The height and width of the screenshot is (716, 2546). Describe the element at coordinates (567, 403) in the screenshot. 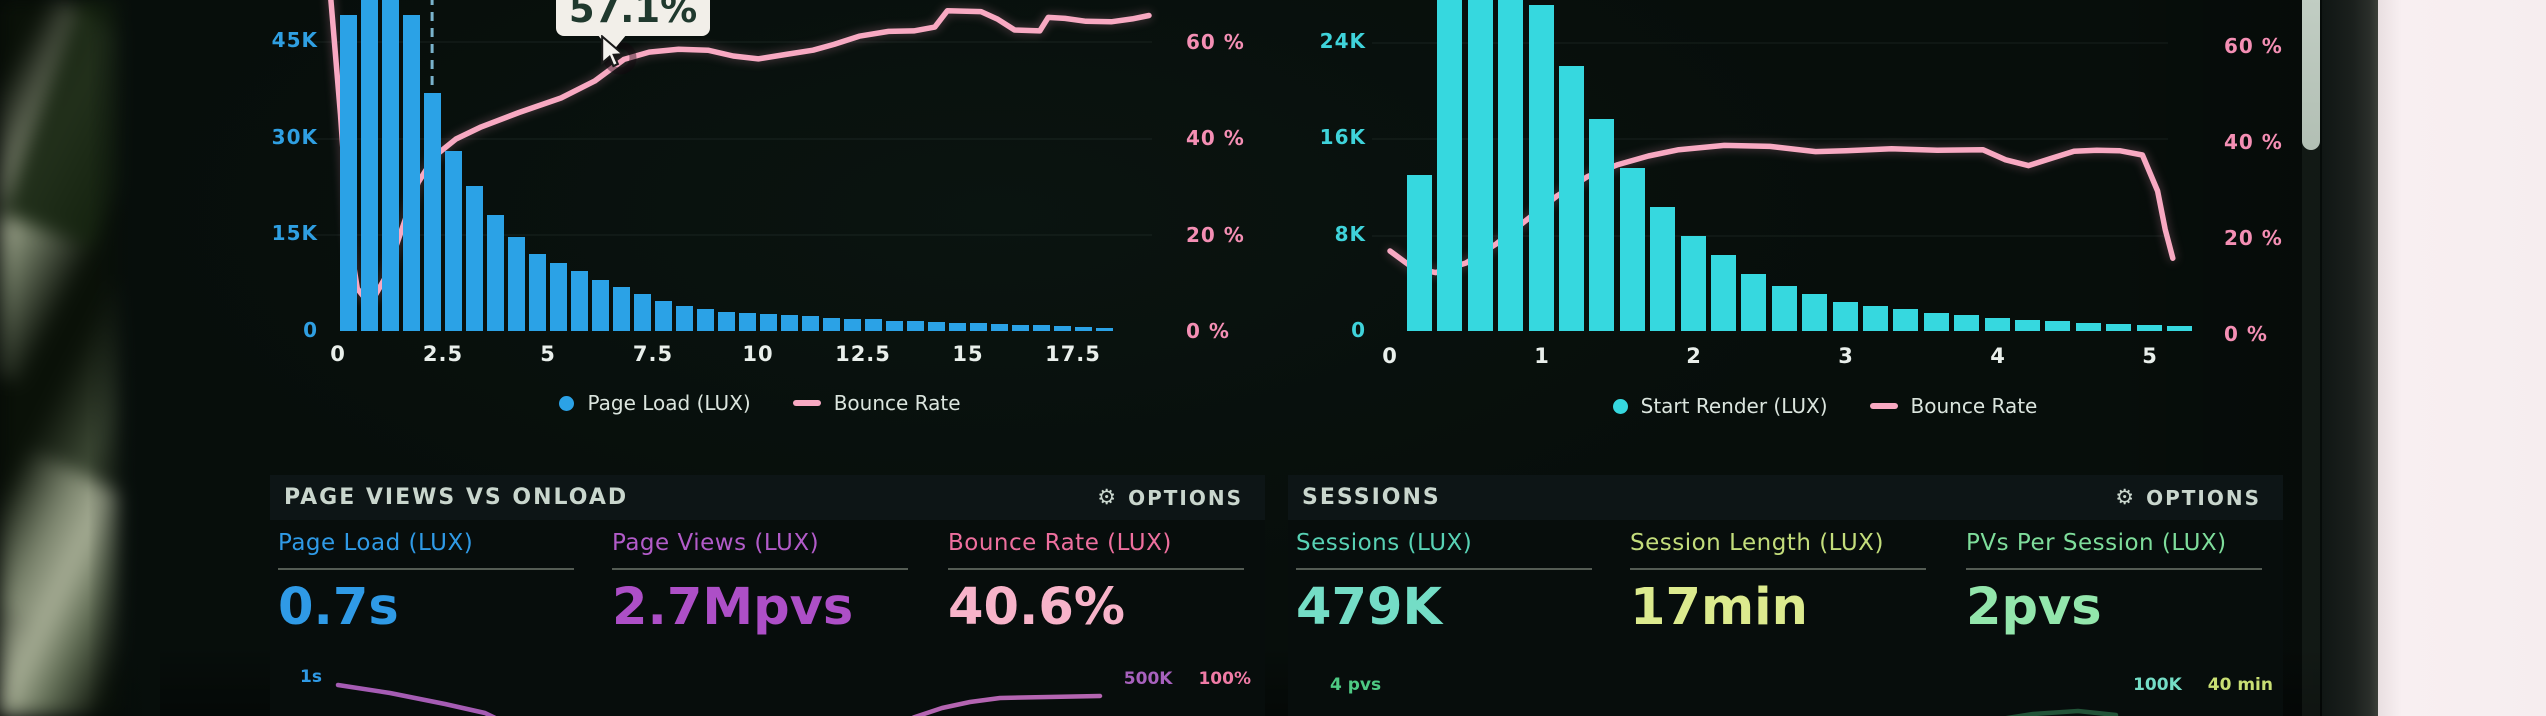

I see `page-load-legend-dot-icon` at that location.